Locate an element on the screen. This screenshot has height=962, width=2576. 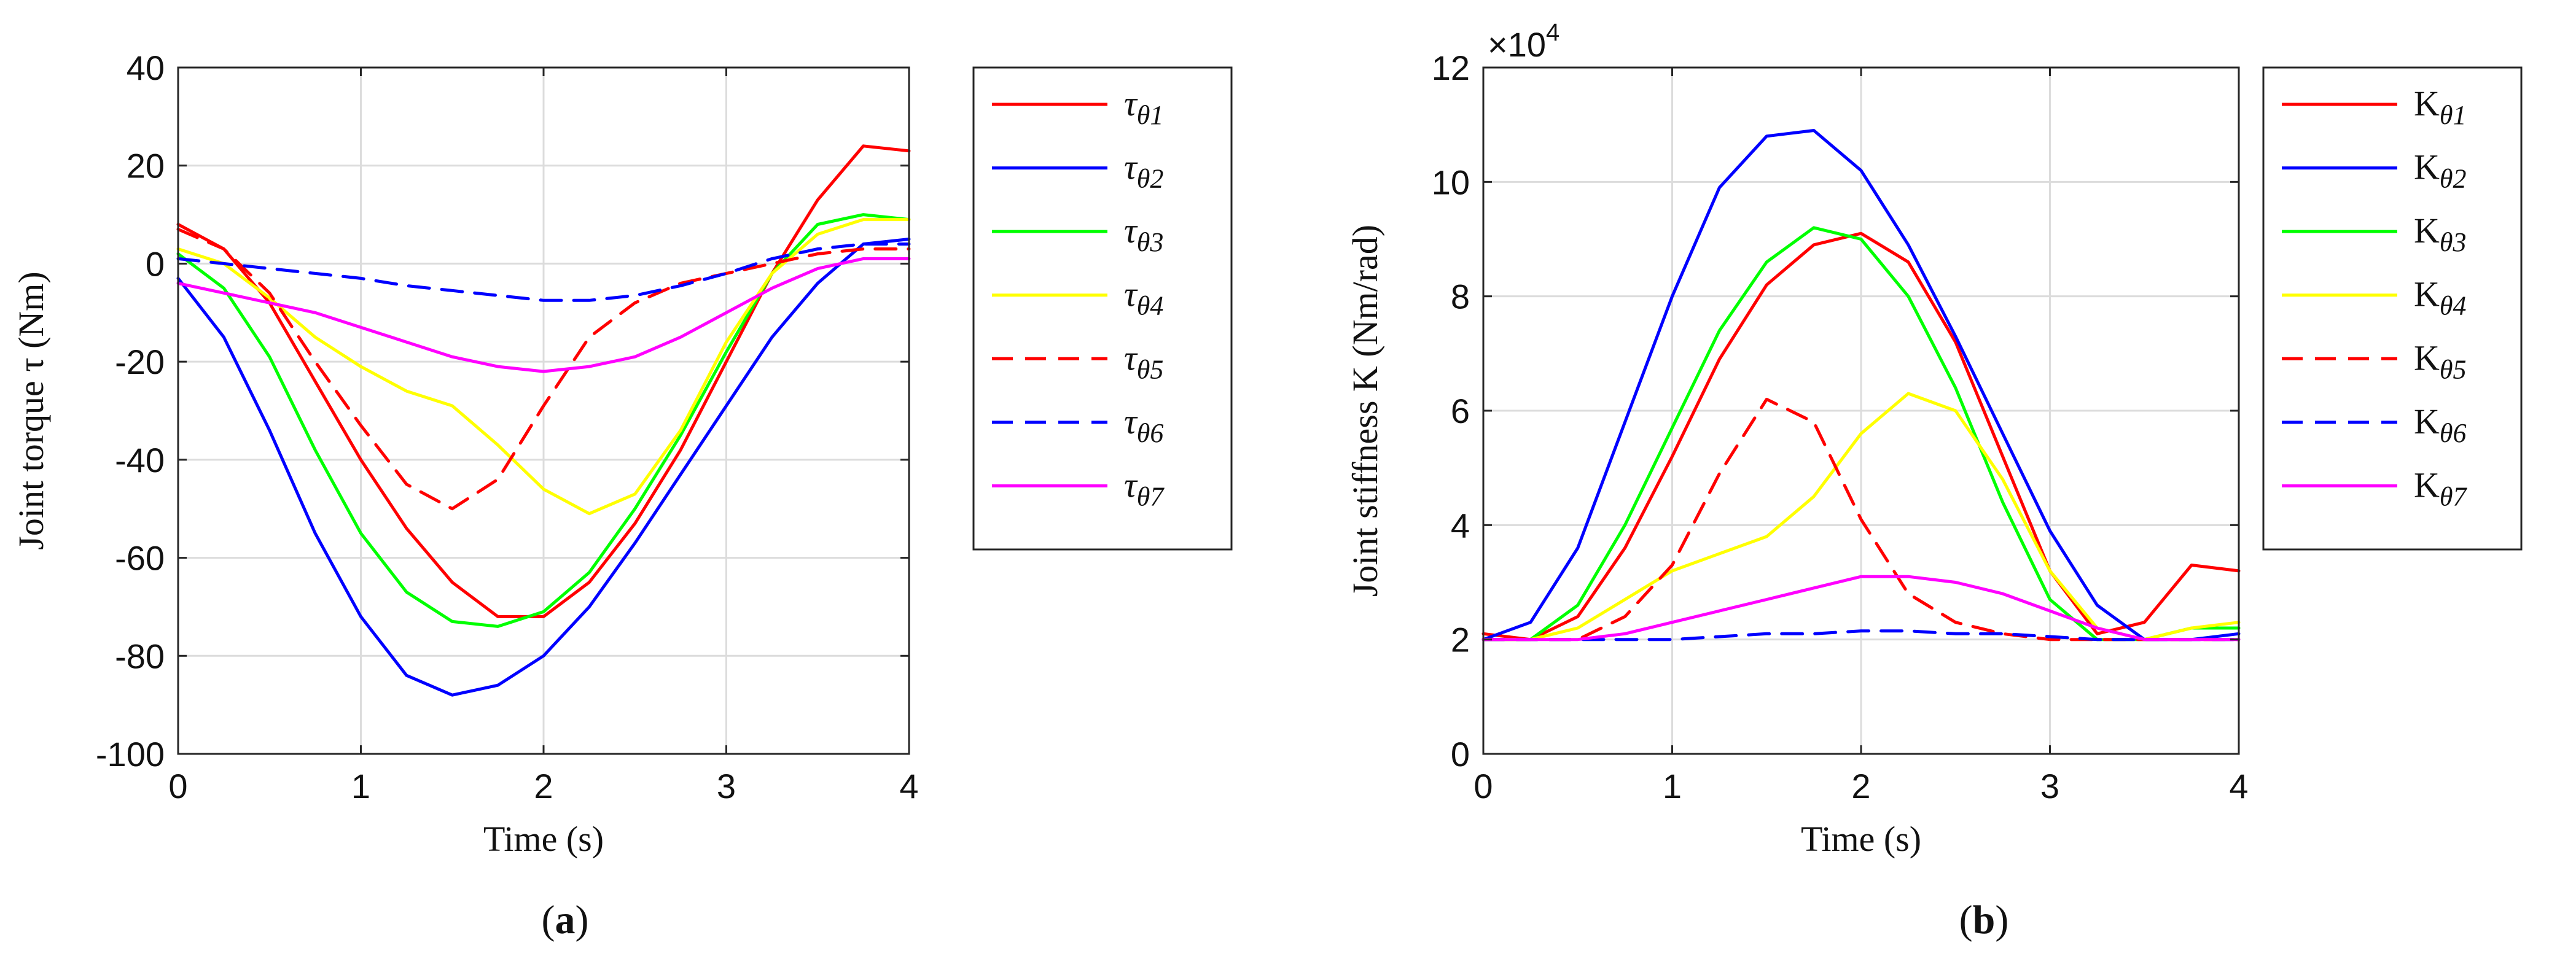
legend-label: Kθ2 is located at coordinates (2440, 170).